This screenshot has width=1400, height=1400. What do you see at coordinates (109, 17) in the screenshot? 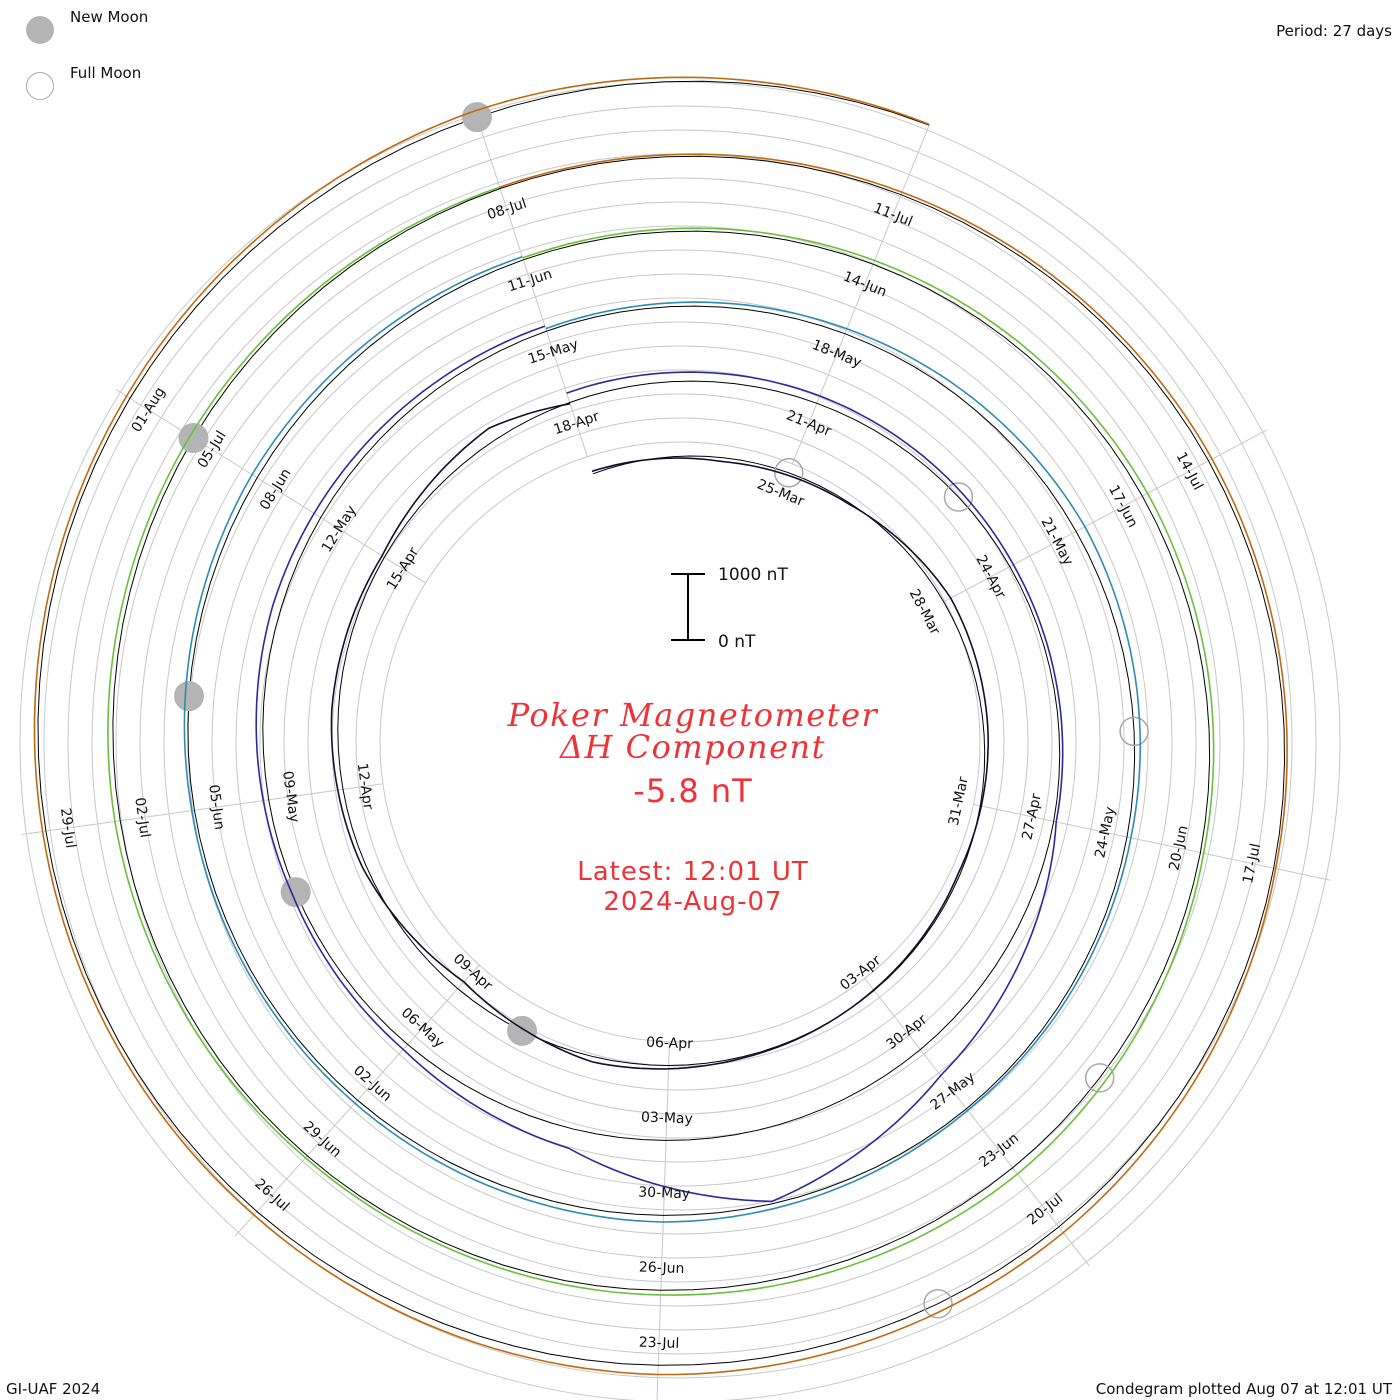
I see `new-moon-label: New Moon` at bounding box center [109, 17].